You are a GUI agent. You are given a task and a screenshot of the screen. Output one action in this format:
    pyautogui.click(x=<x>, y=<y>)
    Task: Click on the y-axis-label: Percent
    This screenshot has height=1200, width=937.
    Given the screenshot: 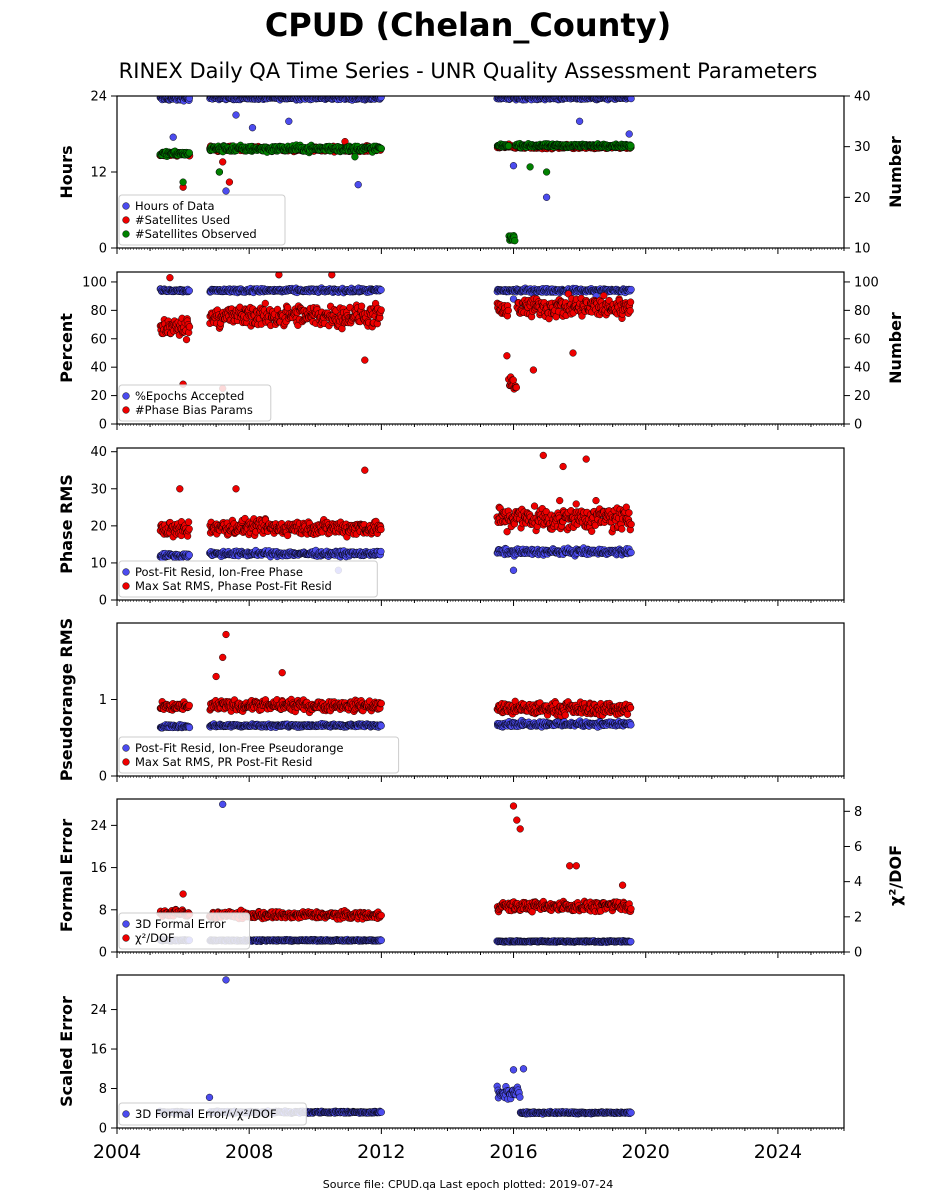 What is the action you would take?
    pyautogui.click(x=66, y=348)
    